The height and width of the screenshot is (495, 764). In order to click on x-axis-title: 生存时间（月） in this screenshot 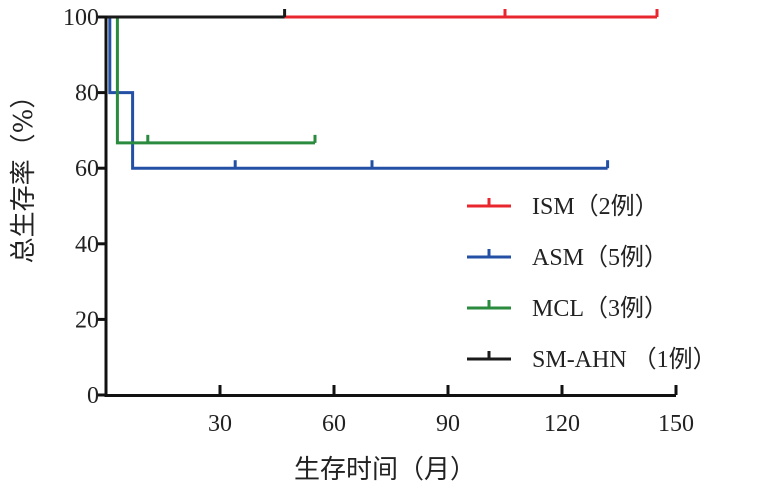, I will do `click(385, 470)`.